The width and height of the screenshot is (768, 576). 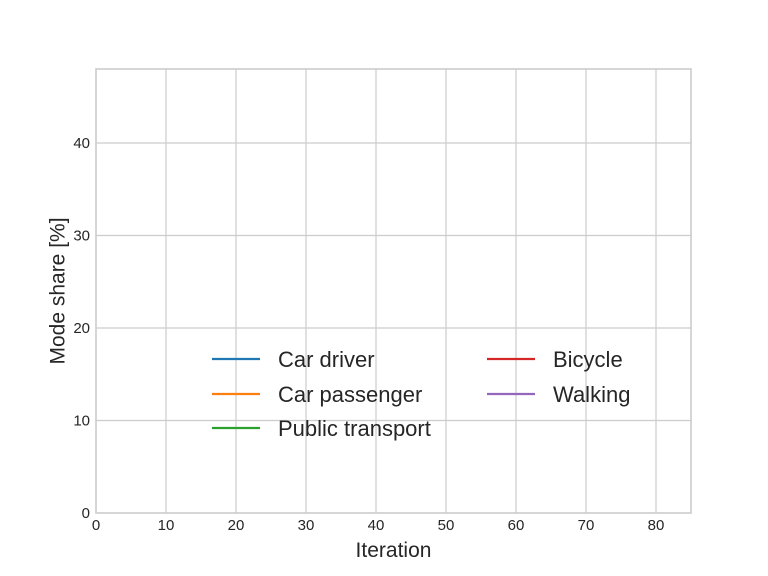 I want to click on x-axis-label: Iteration, so click(x=394, y=550).